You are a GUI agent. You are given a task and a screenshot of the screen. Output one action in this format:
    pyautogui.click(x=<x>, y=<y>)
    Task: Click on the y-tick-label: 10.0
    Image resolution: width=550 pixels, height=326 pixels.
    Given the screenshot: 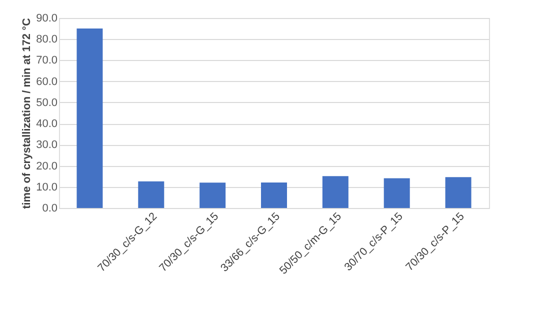 What is the action you would take?
    pyautogui.click(x=47, y=187)
    